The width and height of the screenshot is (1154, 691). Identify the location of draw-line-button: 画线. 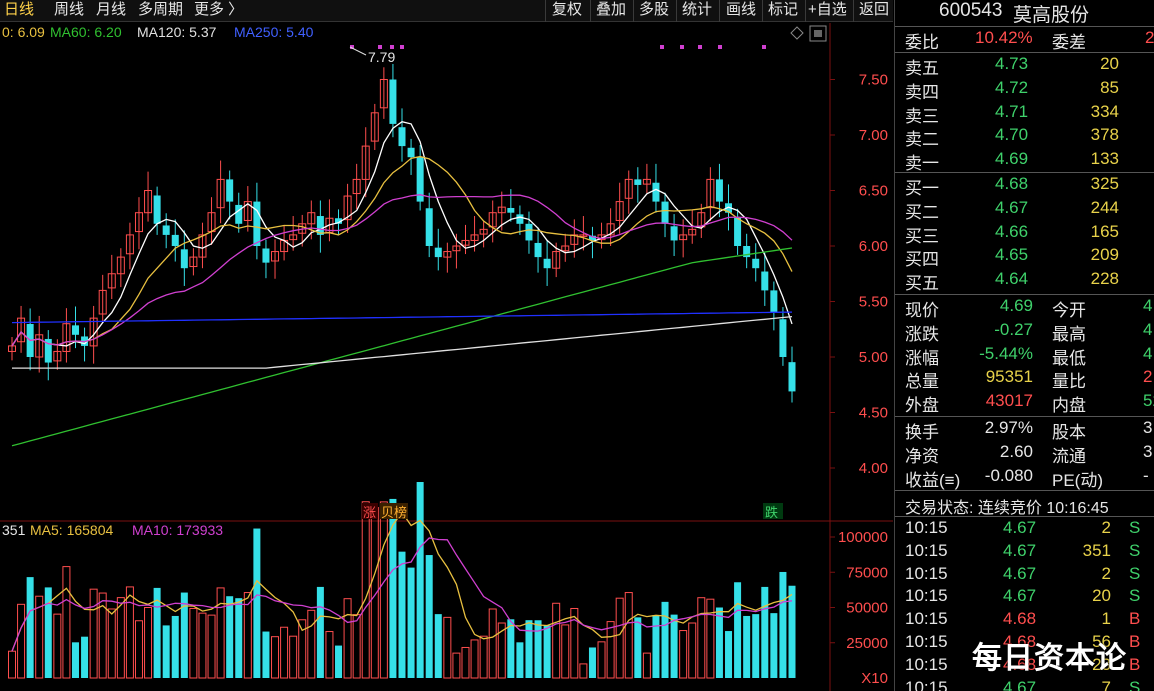
(741, 9).